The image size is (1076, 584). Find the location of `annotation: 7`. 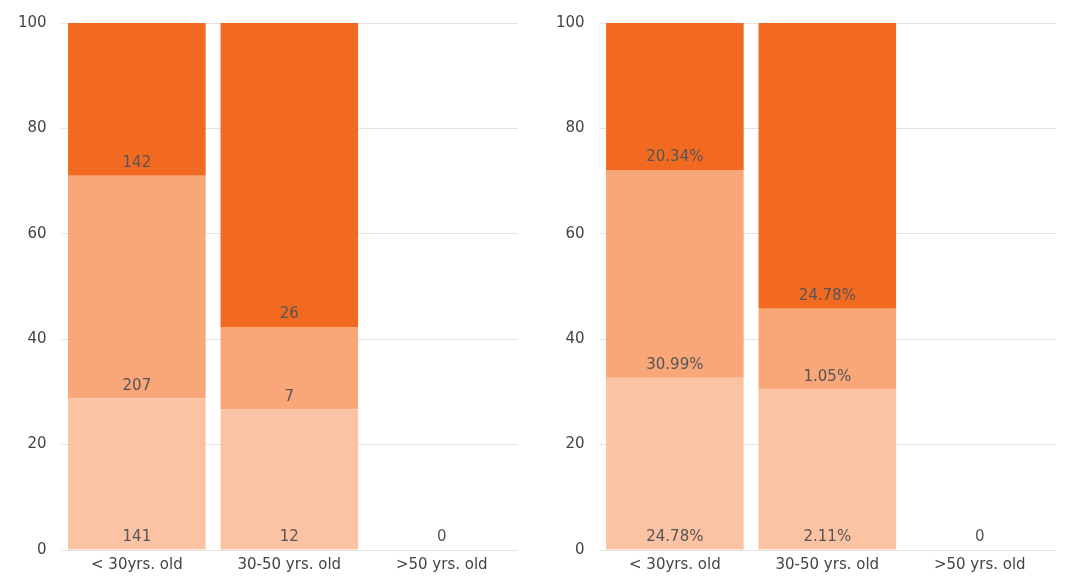

annotation: 7 is located at coordinates (289, 395).